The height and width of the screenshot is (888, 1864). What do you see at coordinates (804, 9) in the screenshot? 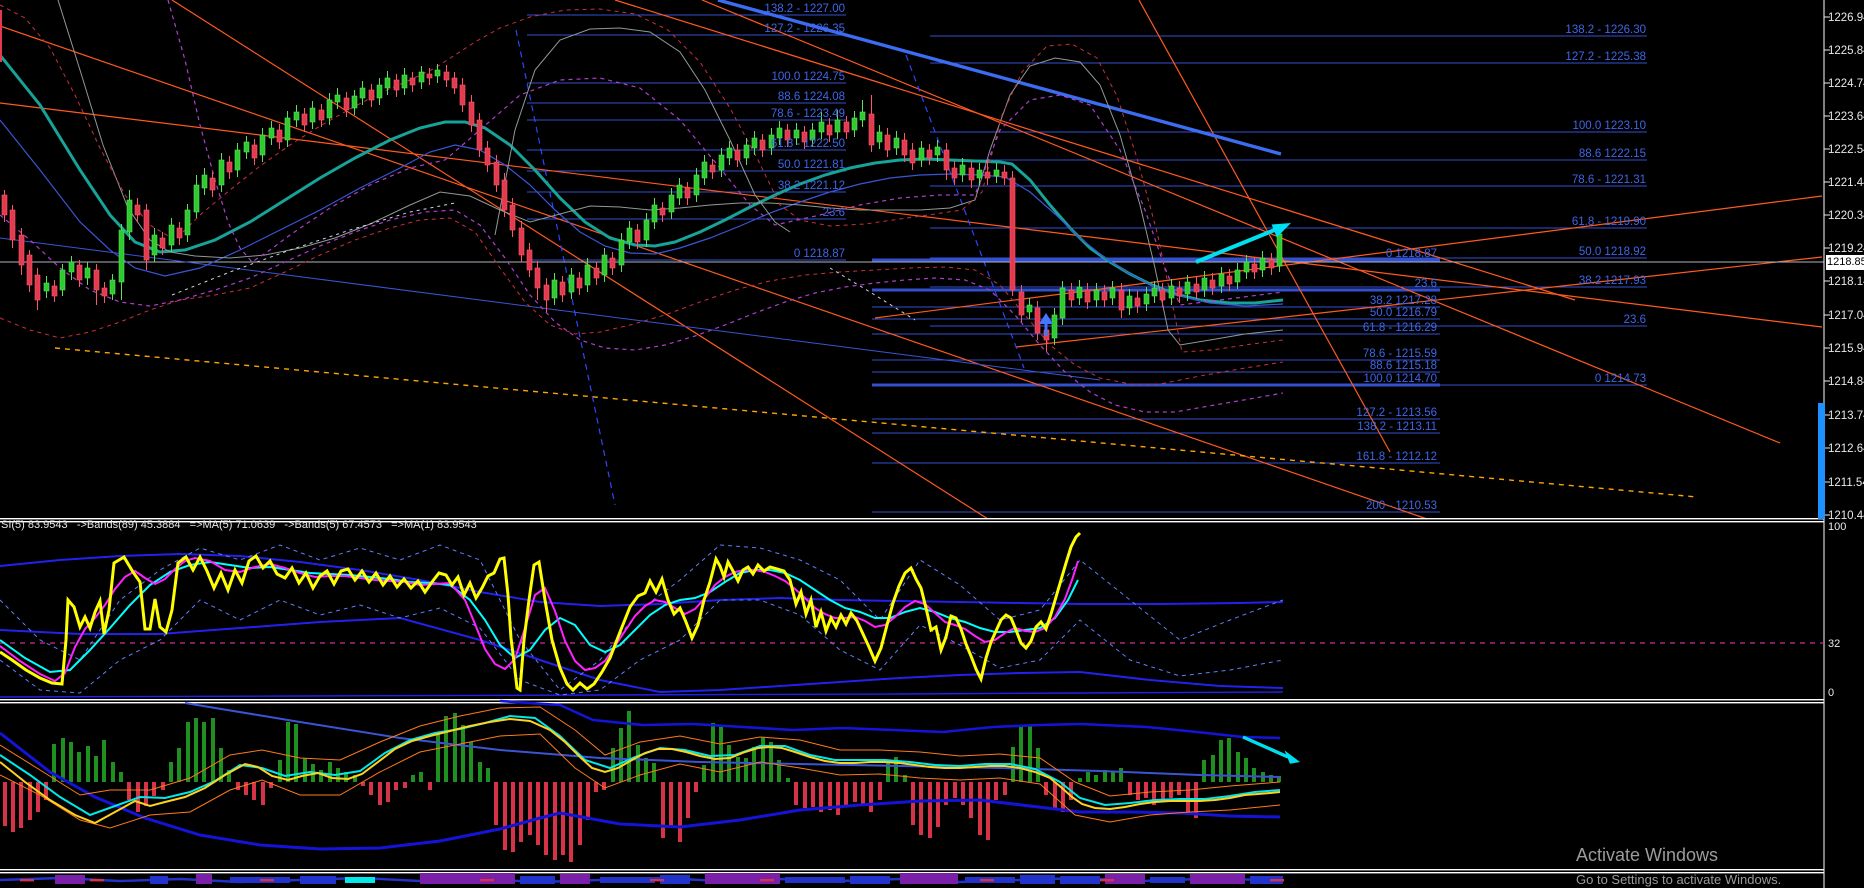
I see `fib-left-label: 138.2 - 1227.00` at bounding box center [804, 9].